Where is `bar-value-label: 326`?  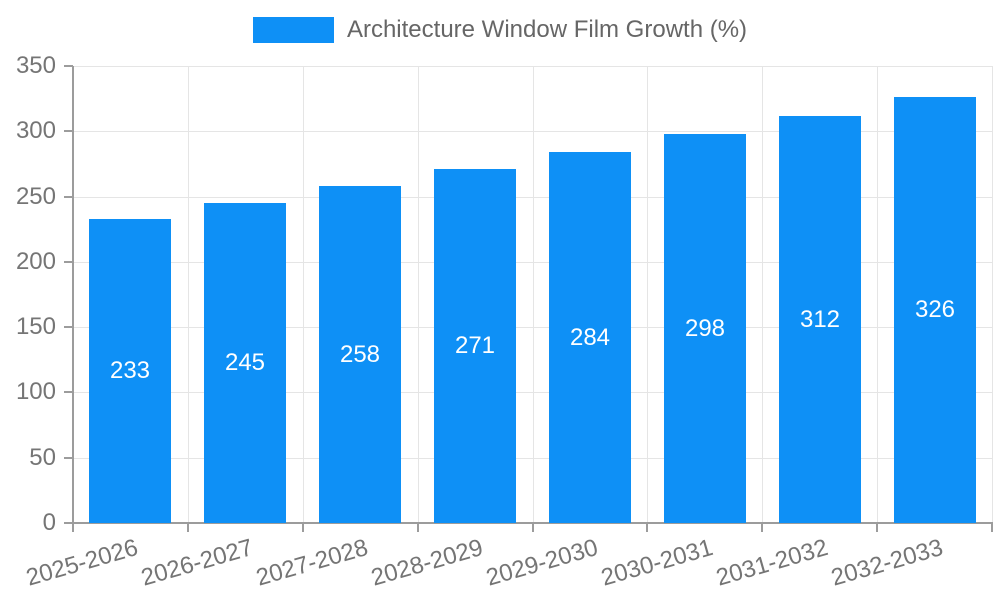
bar-value-label: 326 is located at coordinates (935, 309).